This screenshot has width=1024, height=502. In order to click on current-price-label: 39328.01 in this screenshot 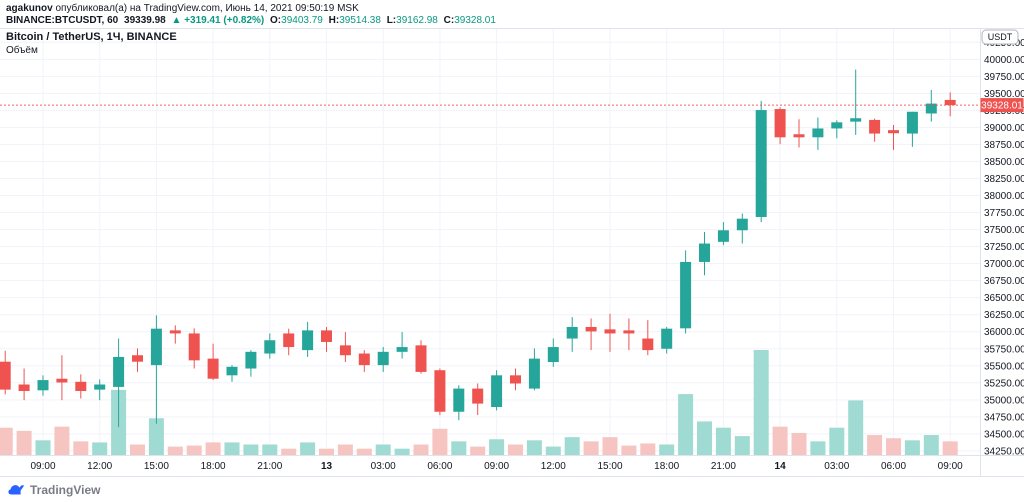, I will do `click(1002, 106)`.